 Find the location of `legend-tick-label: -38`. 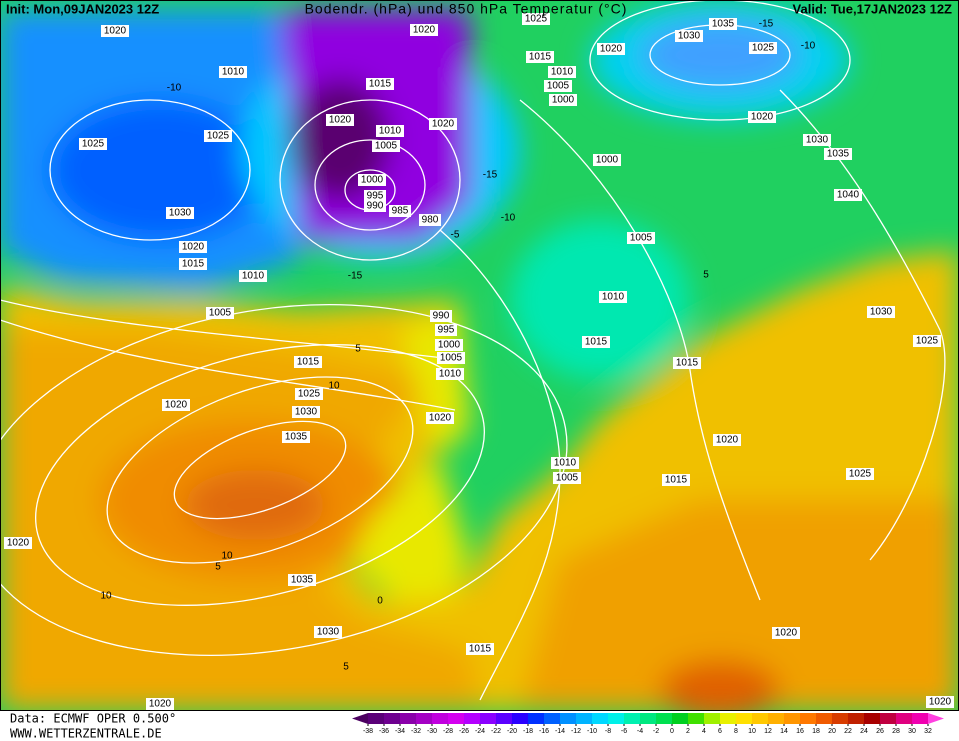

legend-tick-label: -38 is located at coordinates (368, 731).